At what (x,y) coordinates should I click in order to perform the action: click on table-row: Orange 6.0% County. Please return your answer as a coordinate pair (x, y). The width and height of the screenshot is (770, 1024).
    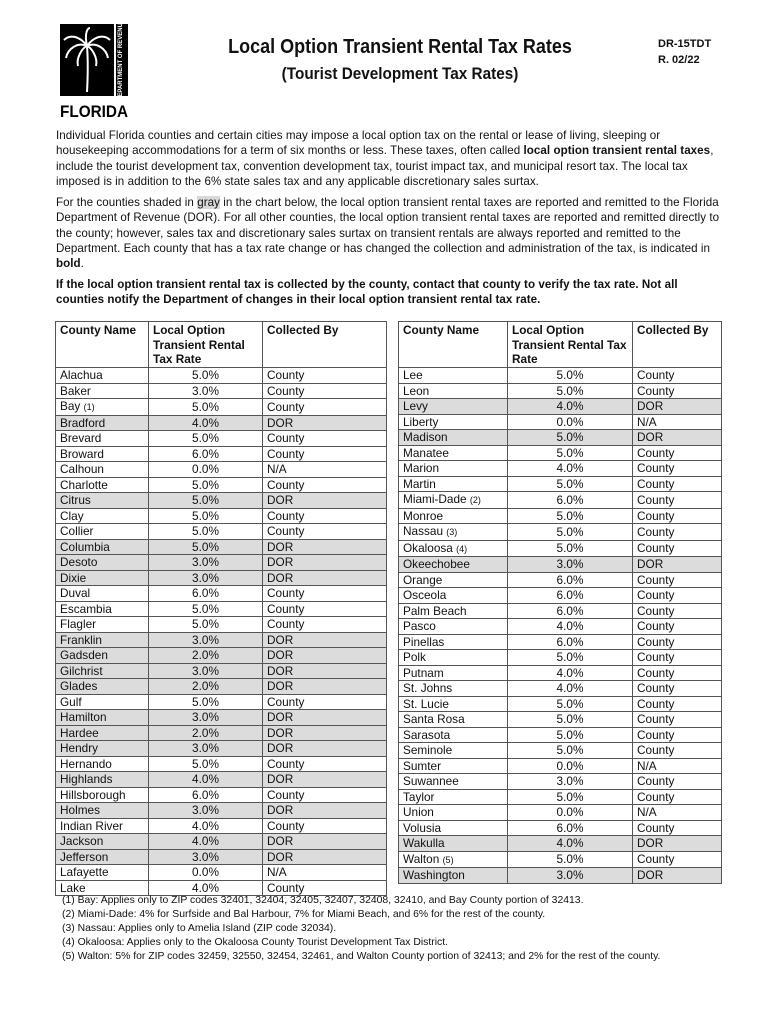
    Looking at the image, I should click on (560, 580).